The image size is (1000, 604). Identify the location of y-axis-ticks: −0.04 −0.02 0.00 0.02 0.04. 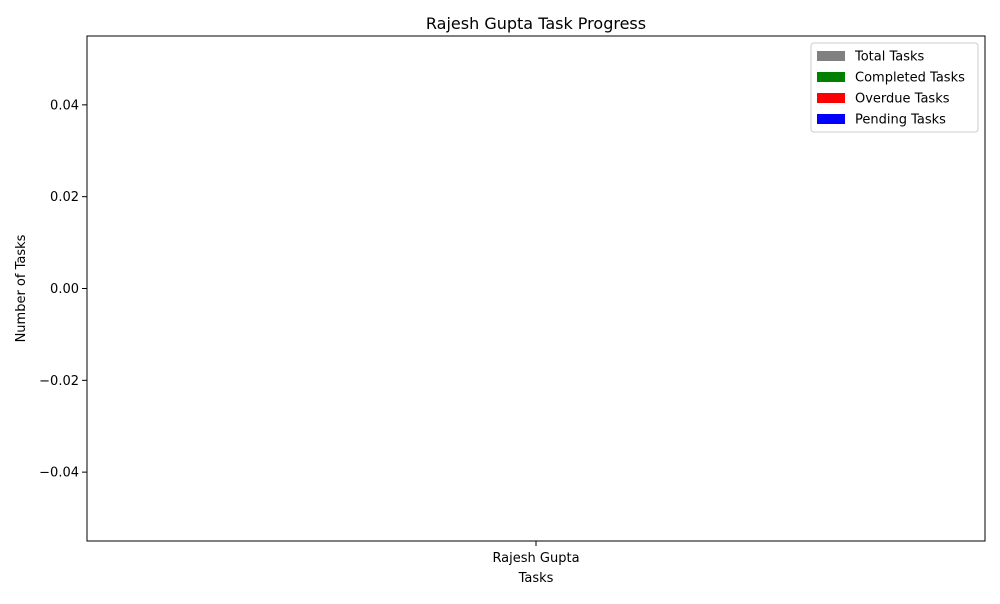
(63, 289).